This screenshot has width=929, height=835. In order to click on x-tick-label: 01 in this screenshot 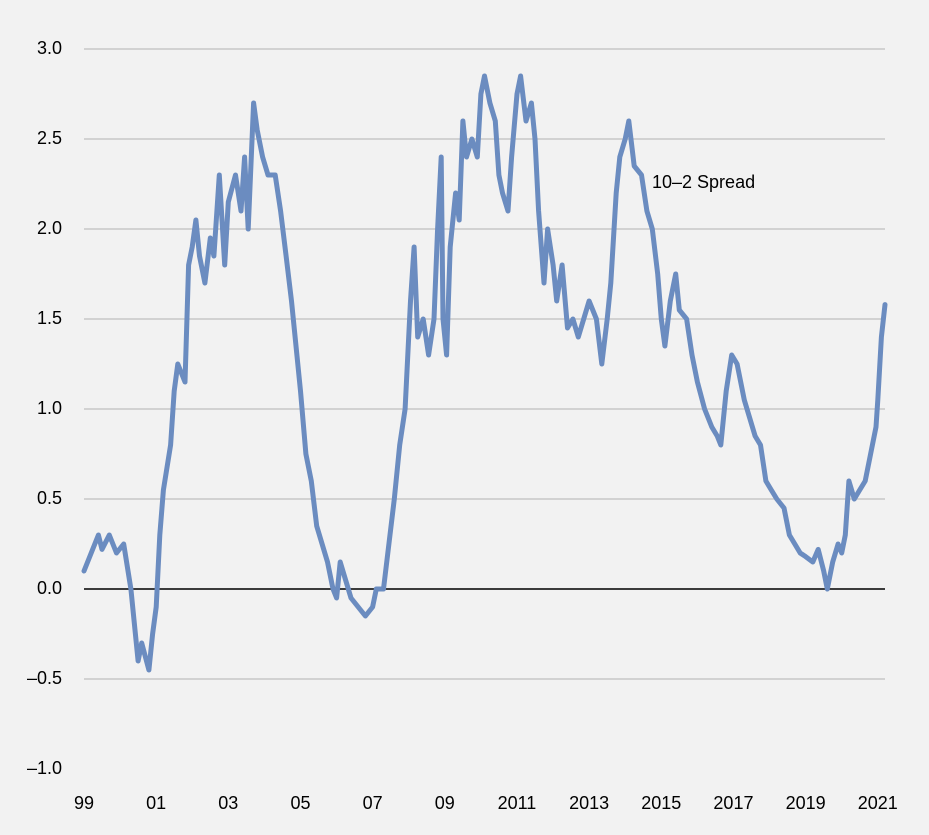, I will do `click(156, 803)`.